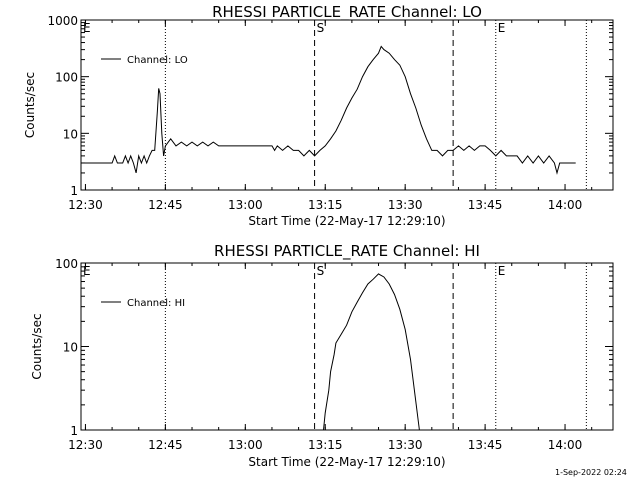  What do you see at coordinates (371, 352) in the screenshot?
I see `series-line` at bounding box center [371, 352].